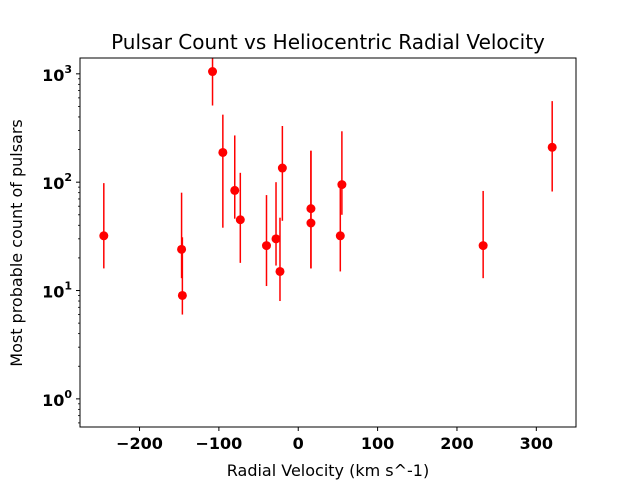 The image size is (640, 480). What do you see at coordinates (57, 399) in the screenshot?
I see `y-tick-label: 10⁰` at bounding box center [57, 399].